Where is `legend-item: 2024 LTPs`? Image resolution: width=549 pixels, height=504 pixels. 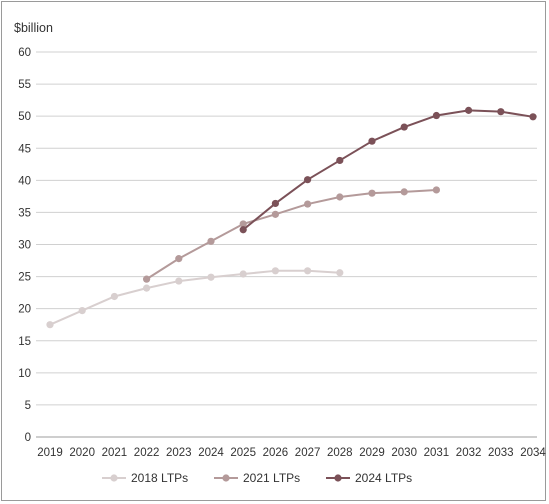
legend-item: 2024 LTPs is located at coordinates (369, 478).